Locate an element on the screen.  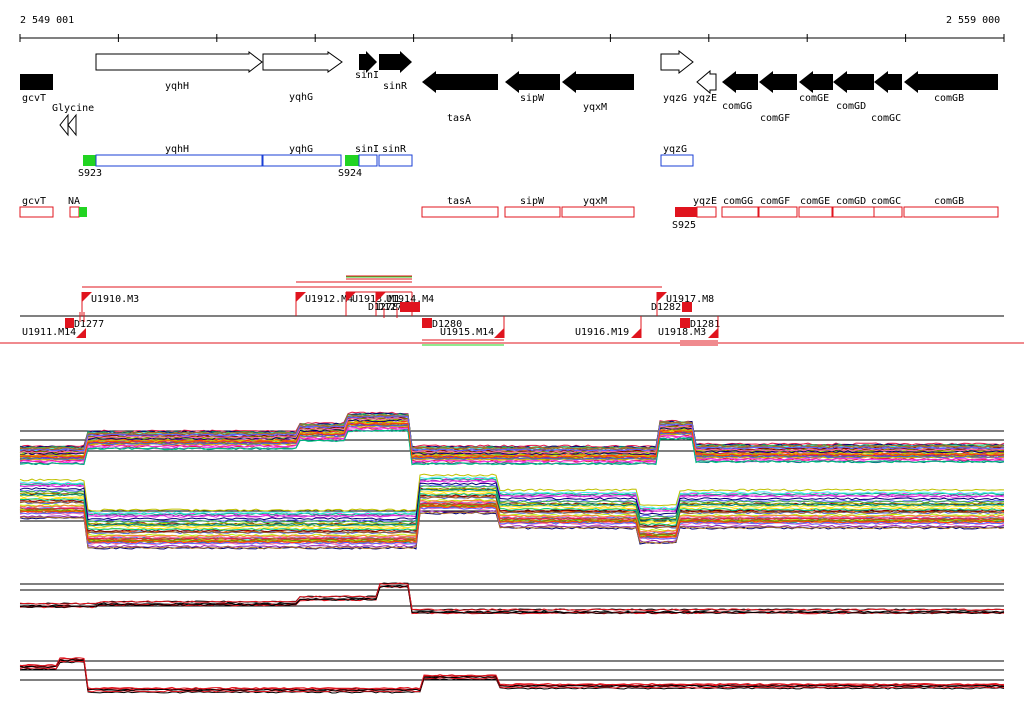
red-box-yqzE is located at coordinates (706, 212).